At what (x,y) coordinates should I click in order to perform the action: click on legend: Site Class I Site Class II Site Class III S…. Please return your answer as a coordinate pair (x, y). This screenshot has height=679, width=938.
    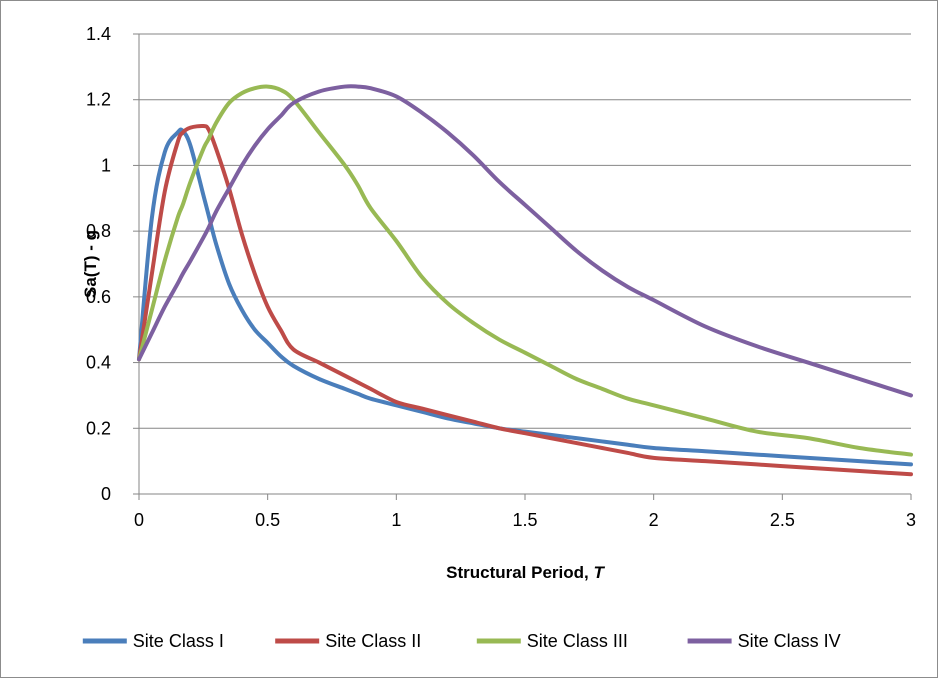
    Looking at the image, I should click on (461, 641).